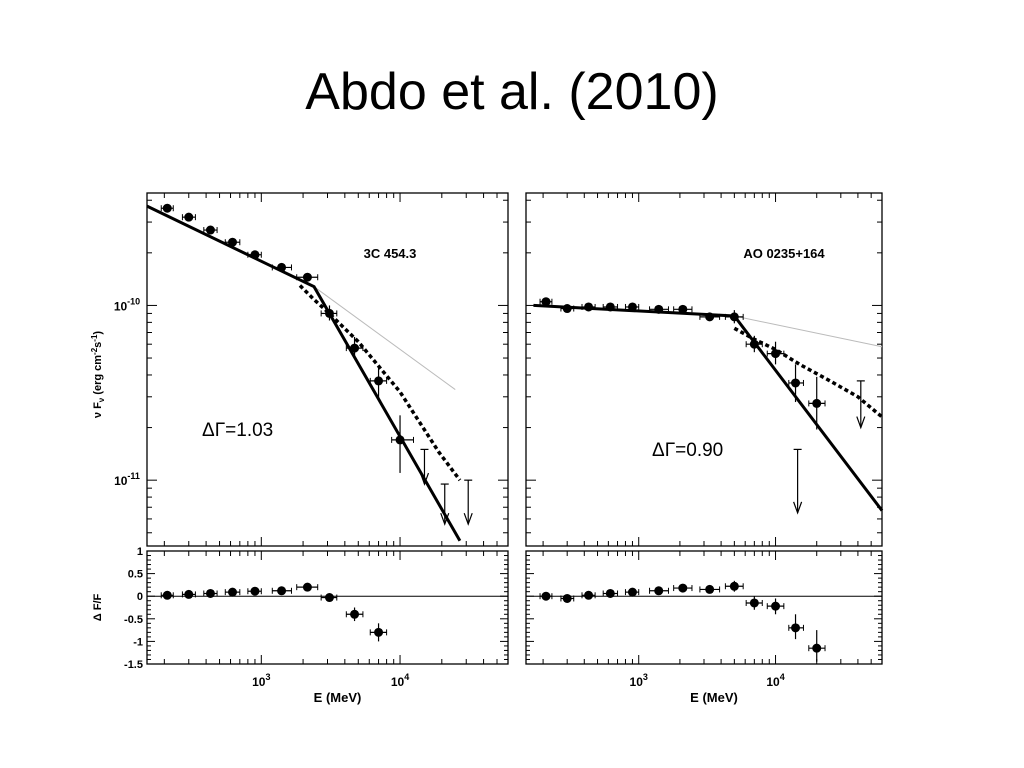  Describe the element at coordinates (390, 253) in the screenshot. I see `source-name-label: 3C 454.3` at that location.